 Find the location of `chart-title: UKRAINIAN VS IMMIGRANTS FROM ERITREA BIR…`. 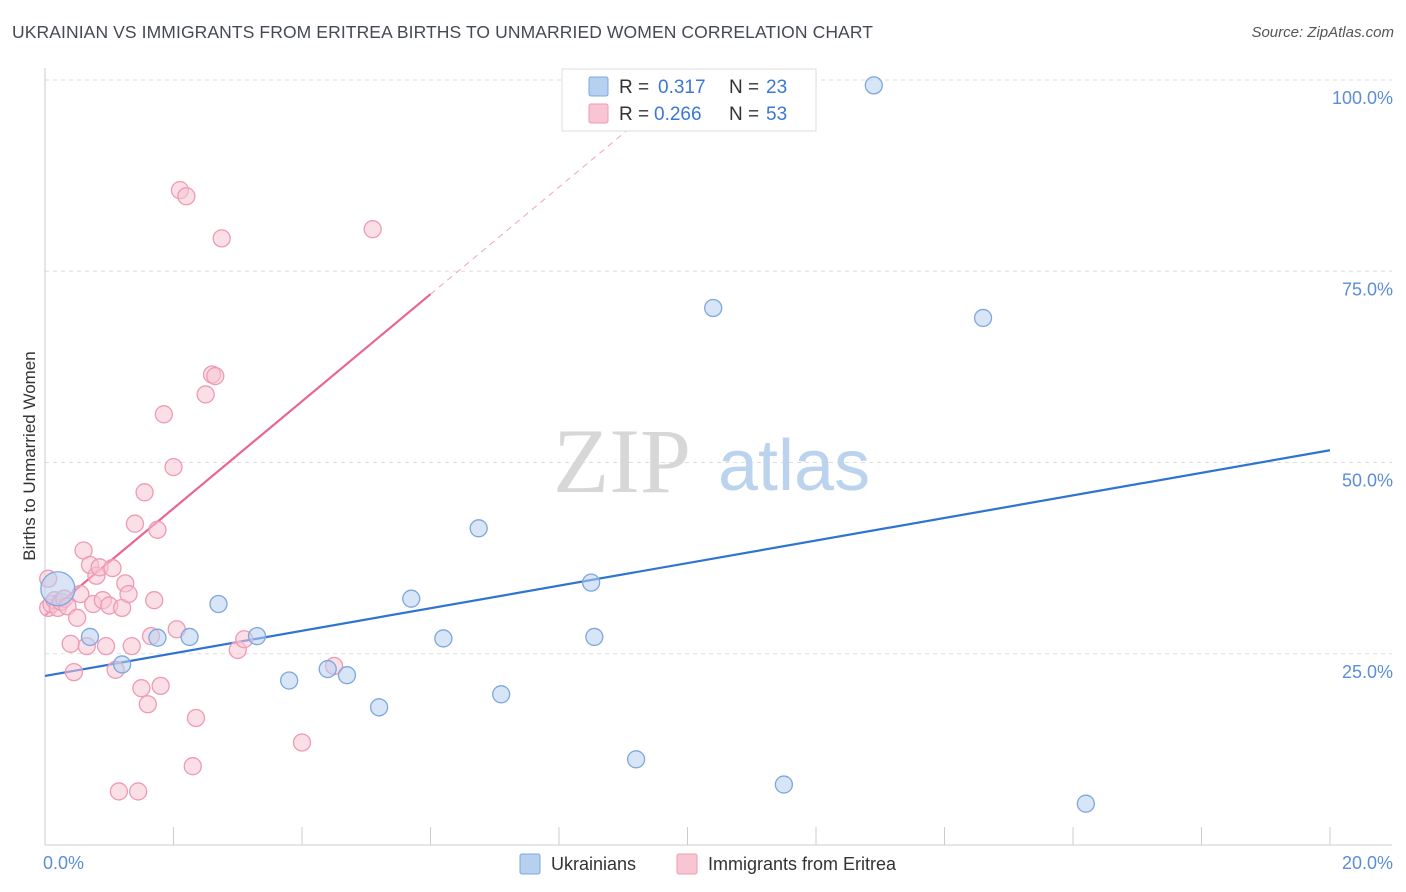

chart-title: UKRAINIAN VS IMMIGRANTS FROM ERITREA BIR… is located at coordinates (443, 32).